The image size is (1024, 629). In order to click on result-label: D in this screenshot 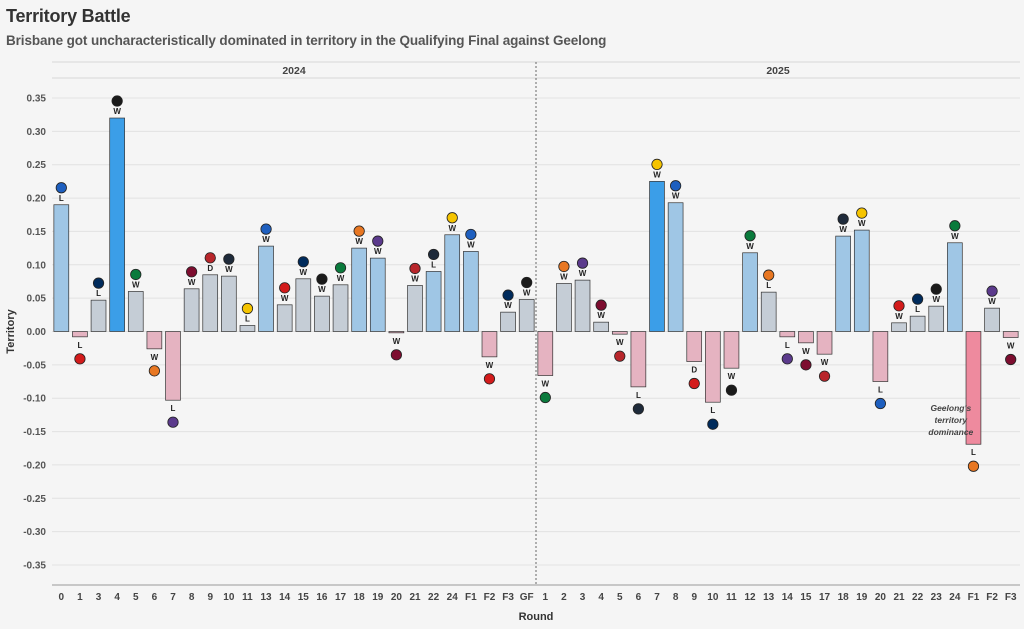, I will do `click(210, 268)`.